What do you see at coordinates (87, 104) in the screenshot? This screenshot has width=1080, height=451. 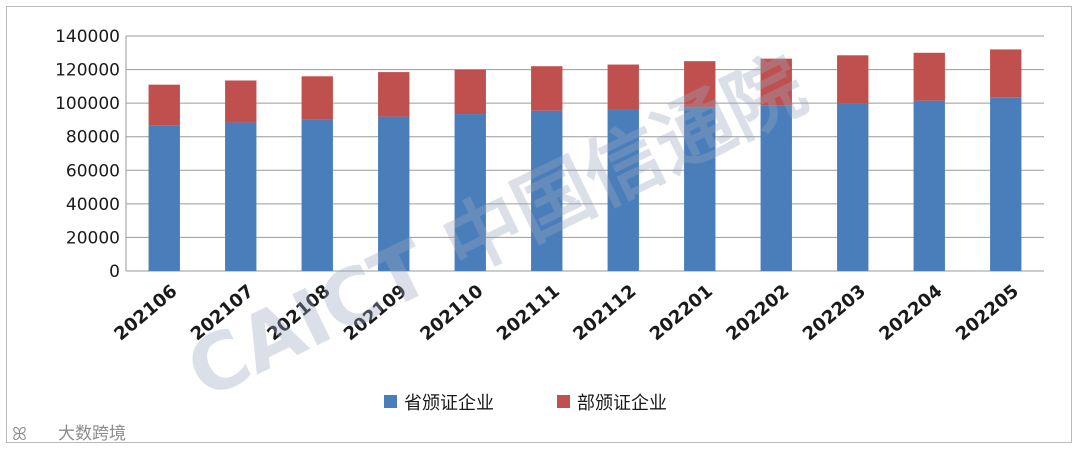 I see `y-tick-label: 100000` at bounding box center [87, 104].